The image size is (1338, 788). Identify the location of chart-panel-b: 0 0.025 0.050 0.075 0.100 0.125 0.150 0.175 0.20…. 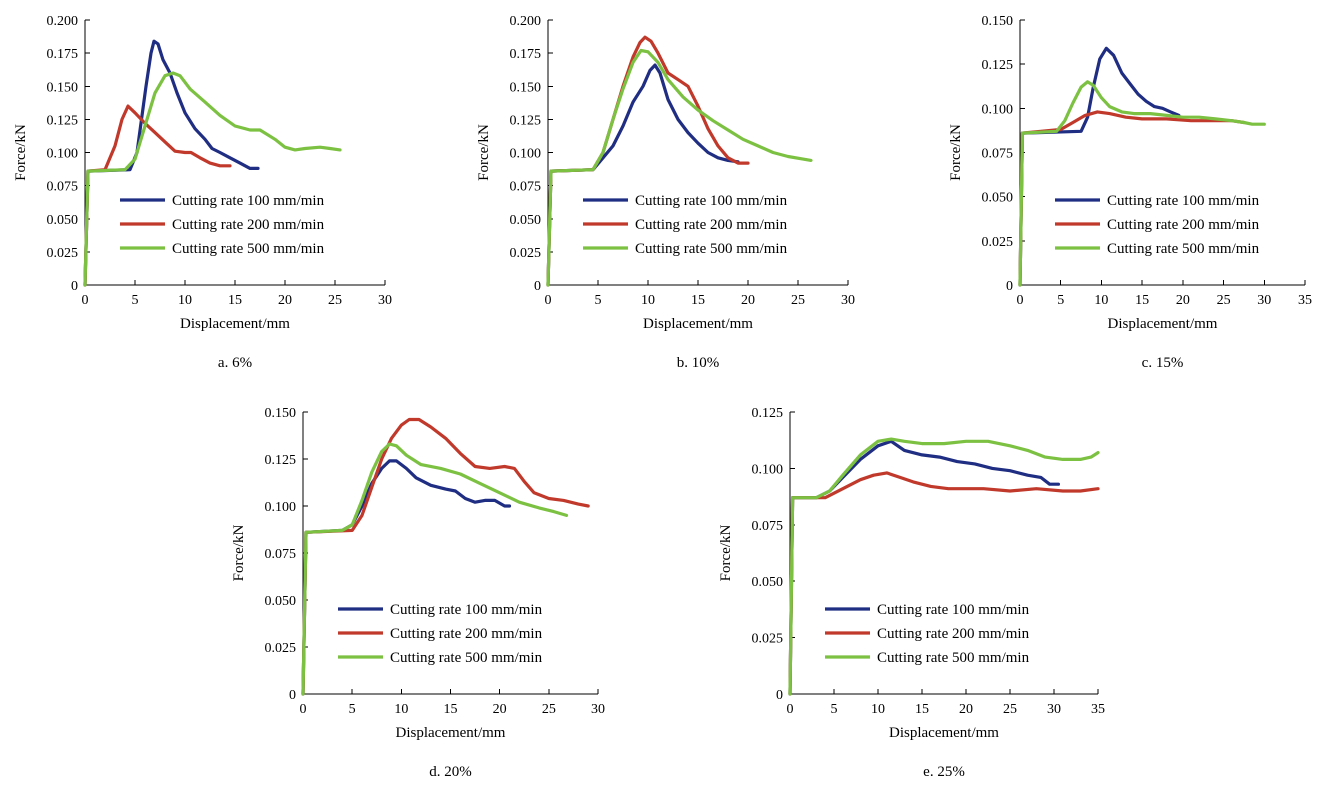
(665, 192).